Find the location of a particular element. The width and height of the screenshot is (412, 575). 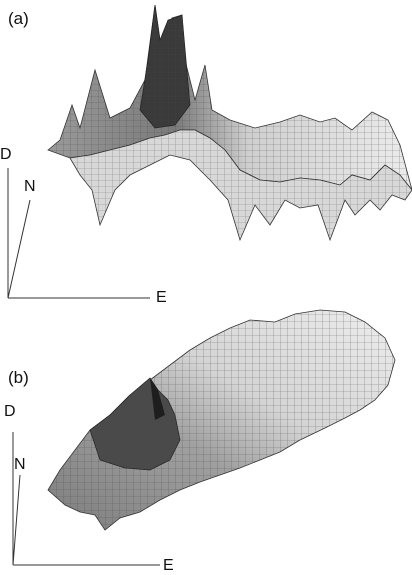

axis-label-d-b: D is located at coordinates (10, 411).